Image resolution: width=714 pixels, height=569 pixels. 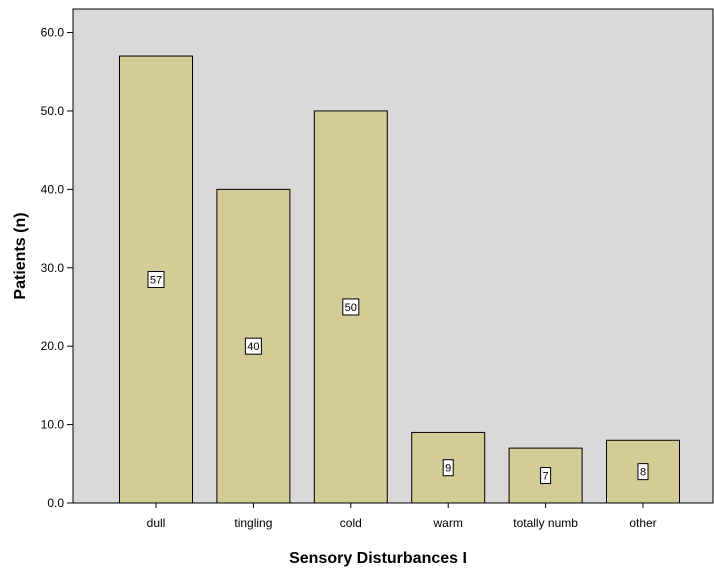 I want to click on y-tick-label: 60.0, so click(x=53, y=33).